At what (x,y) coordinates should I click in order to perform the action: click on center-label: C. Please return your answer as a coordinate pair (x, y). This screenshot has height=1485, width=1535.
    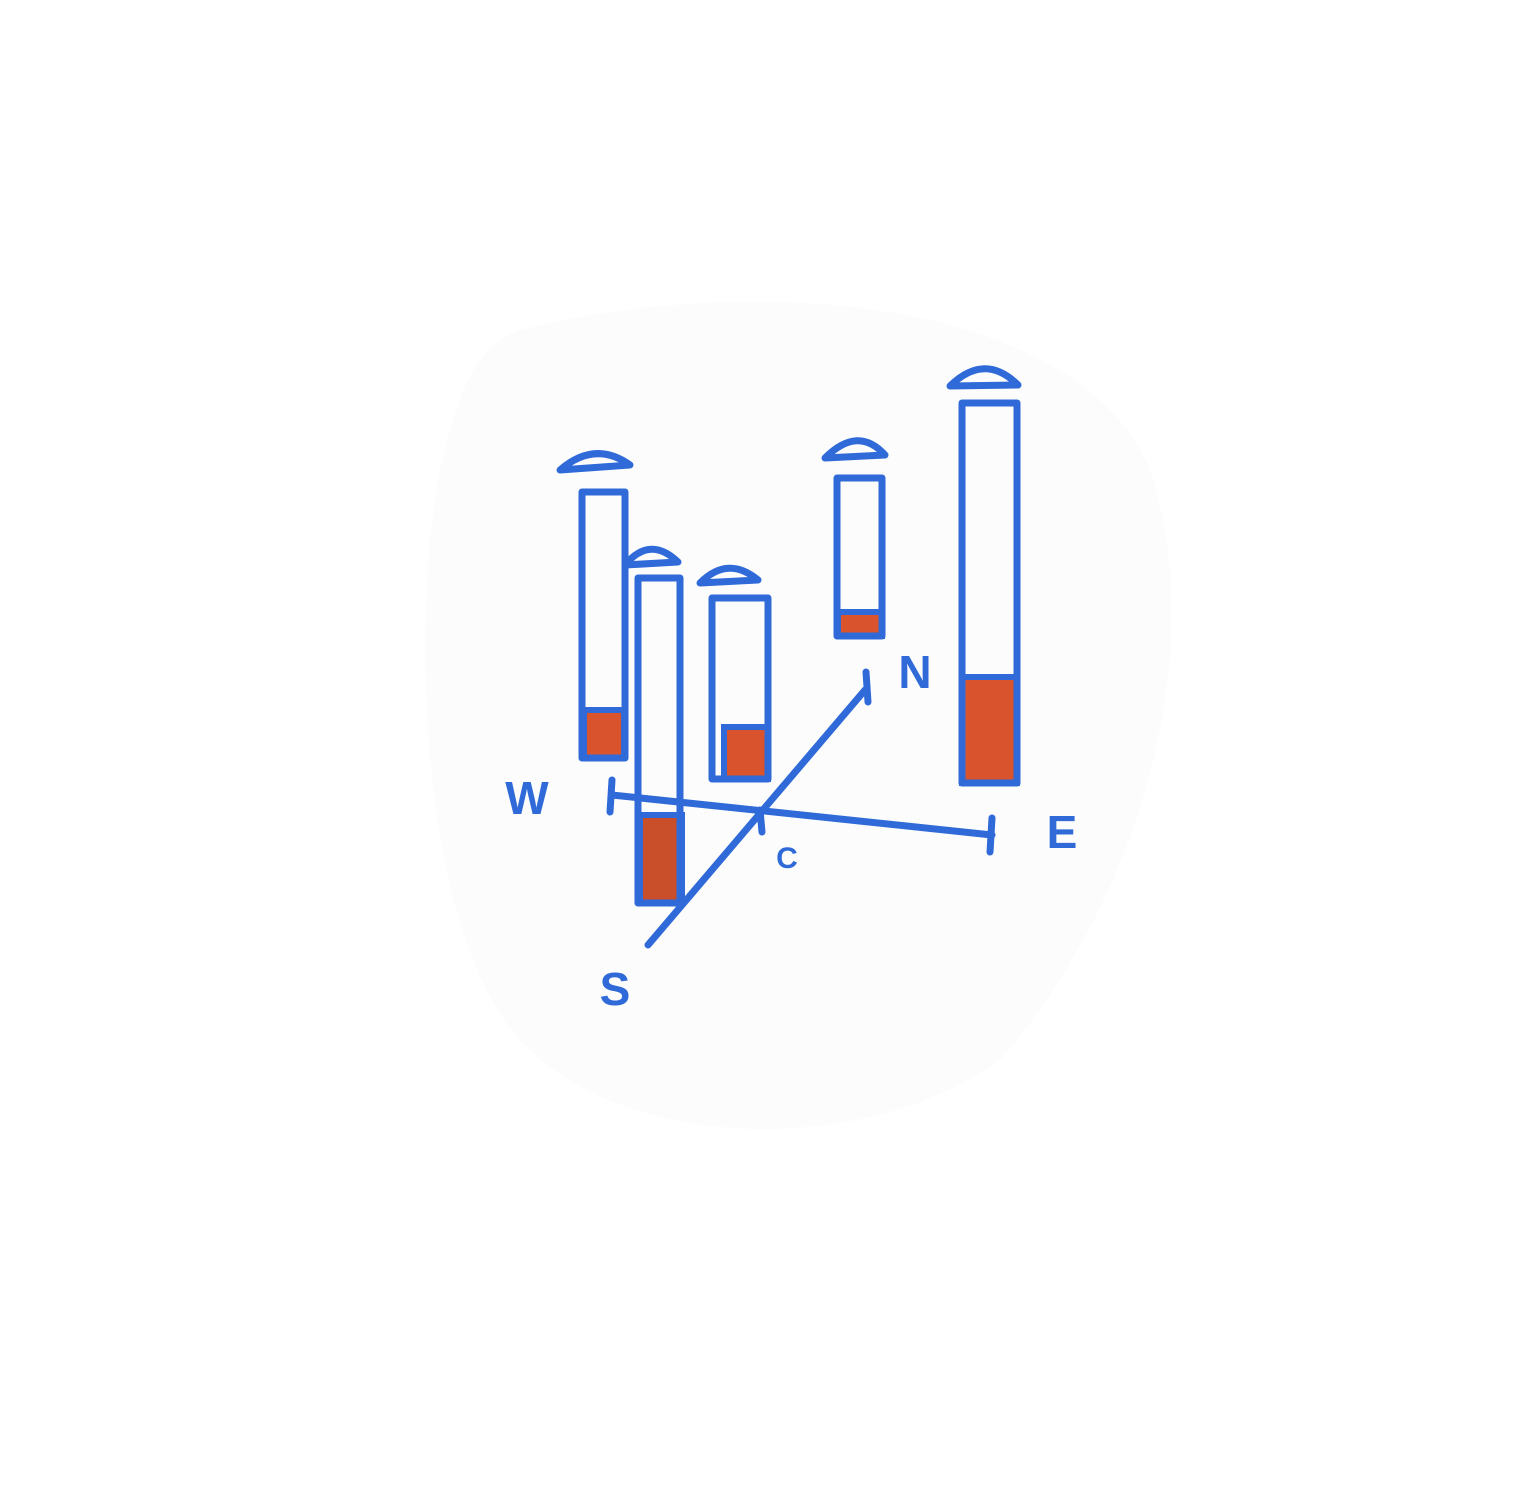
    Looking at the image, I should click on (787, 858).